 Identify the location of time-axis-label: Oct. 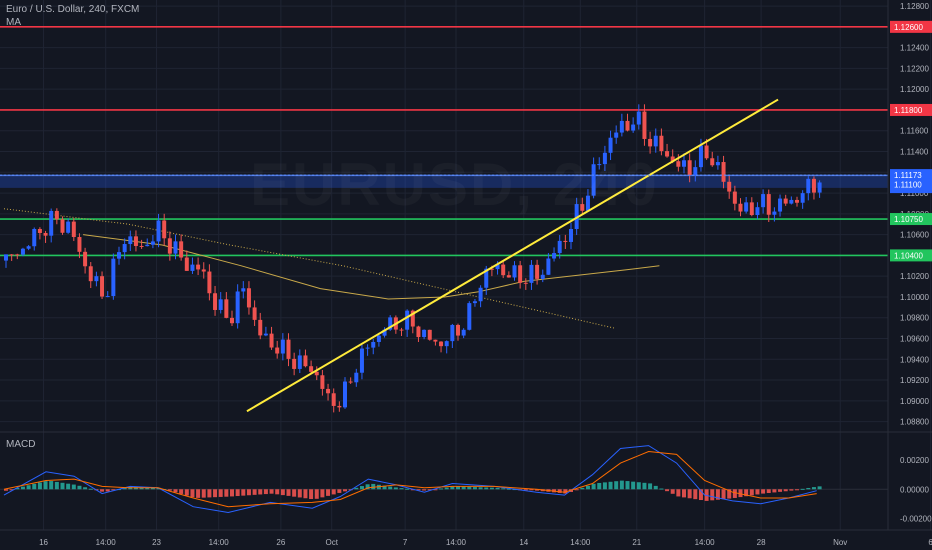
(331, 542).